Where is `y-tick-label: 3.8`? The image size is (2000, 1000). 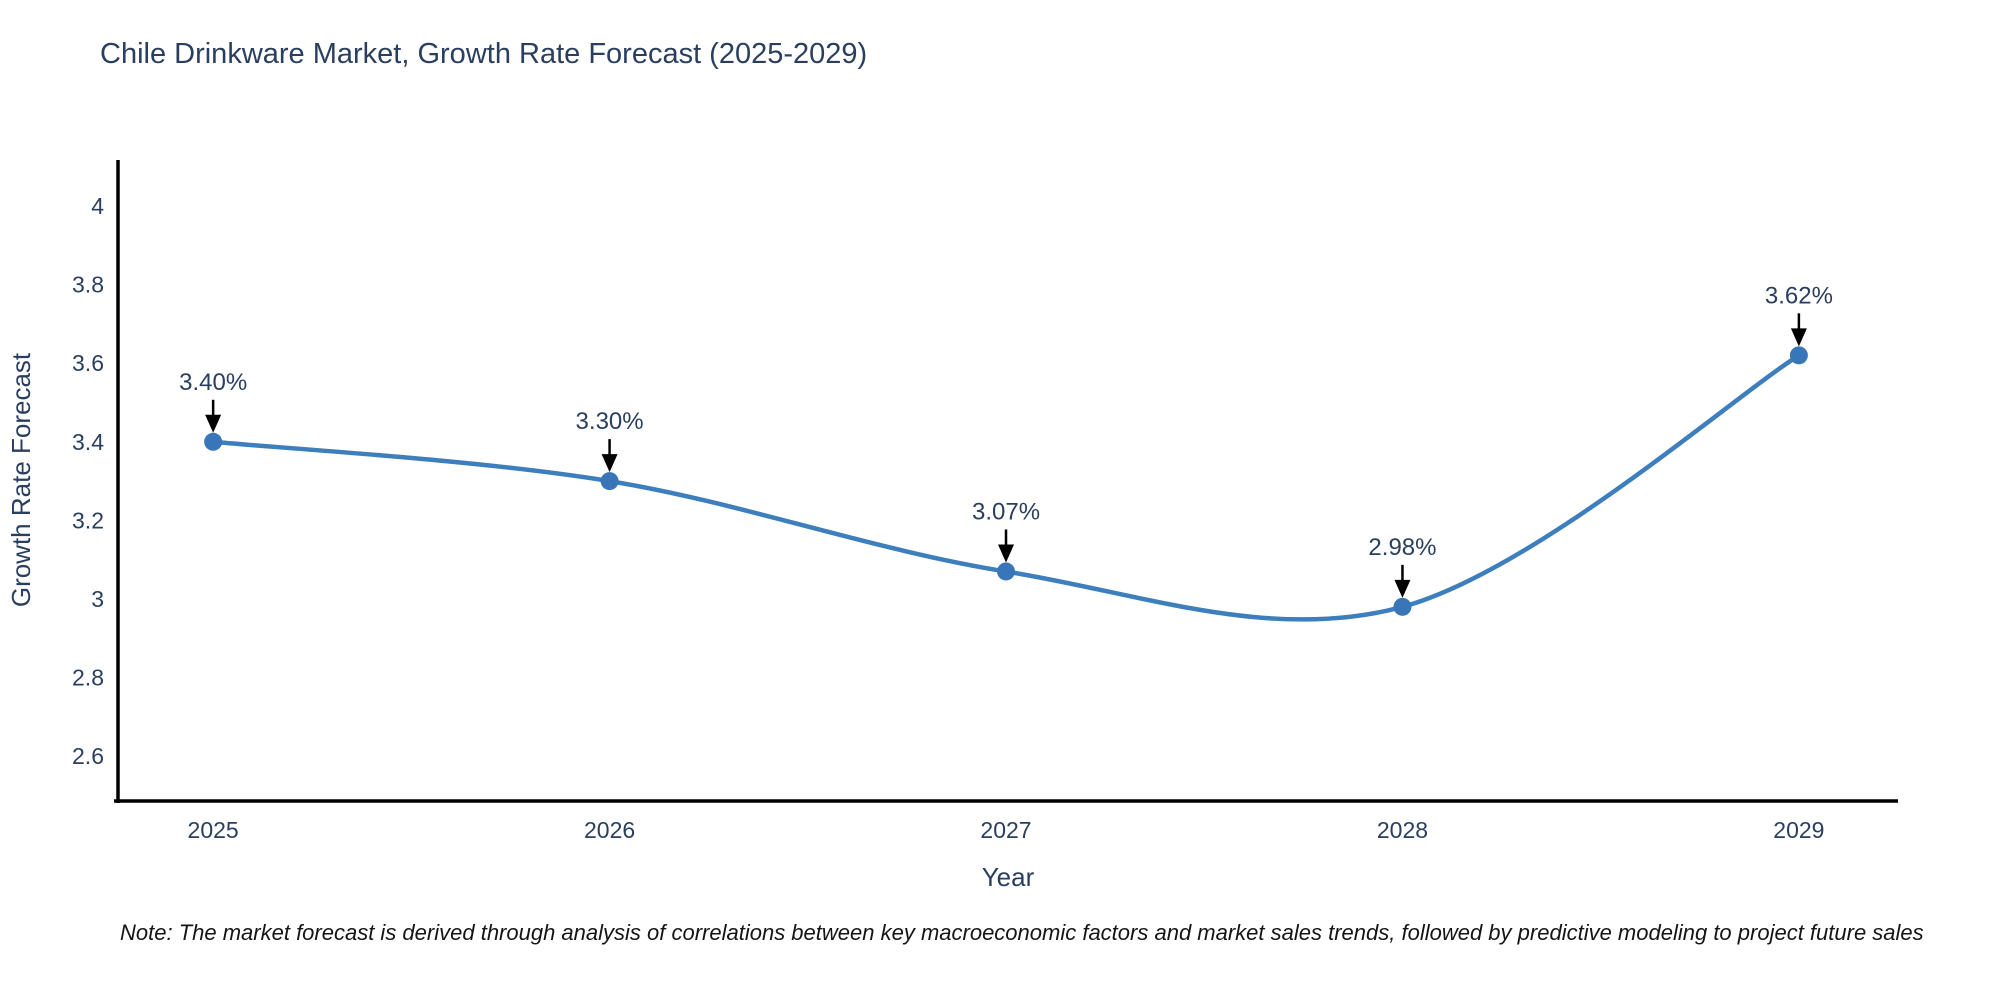 y-tick-label: 3.8 is located at coordinates (88, 285).